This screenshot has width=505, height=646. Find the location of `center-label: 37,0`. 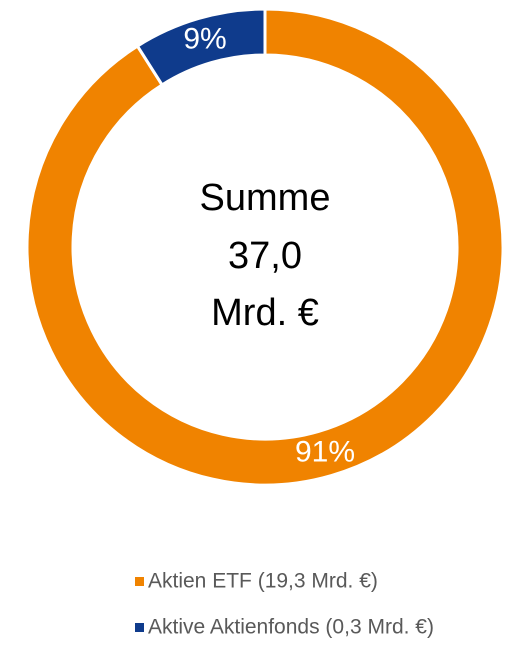

center-label: 37,0 is located at coordinates (265, 256).